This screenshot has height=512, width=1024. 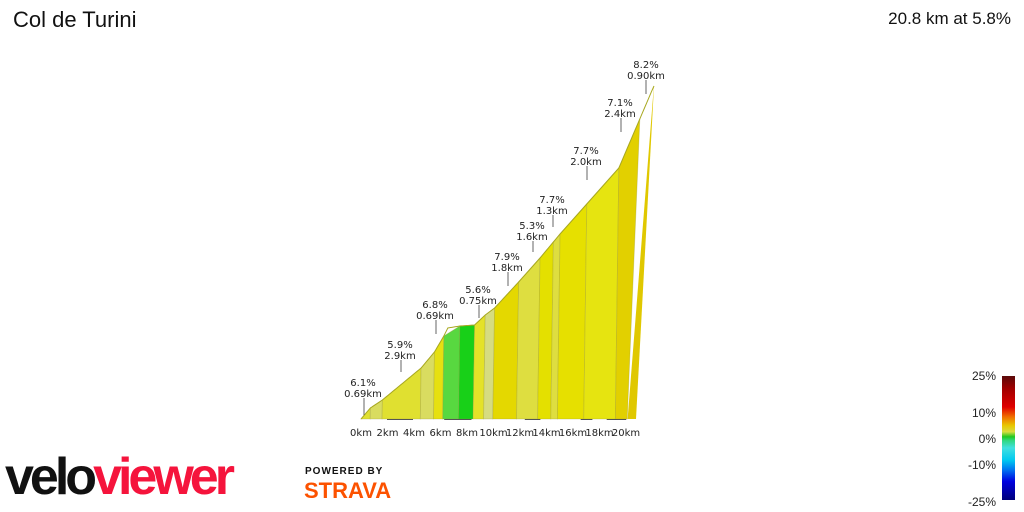 I want to click on segment-length-label: 1.6km, so click(x=531, y=237).